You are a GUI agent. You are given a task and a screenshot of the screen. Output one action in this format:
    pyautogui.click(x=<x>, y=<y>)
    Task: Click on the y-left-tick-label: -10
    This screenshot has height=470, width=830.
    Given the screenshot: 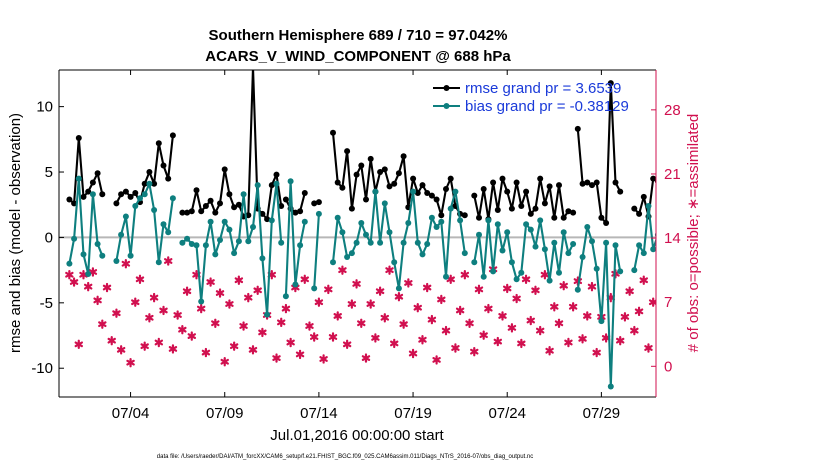 What is the action you would take?
    pyautogui.click(x=42, y=368)
    